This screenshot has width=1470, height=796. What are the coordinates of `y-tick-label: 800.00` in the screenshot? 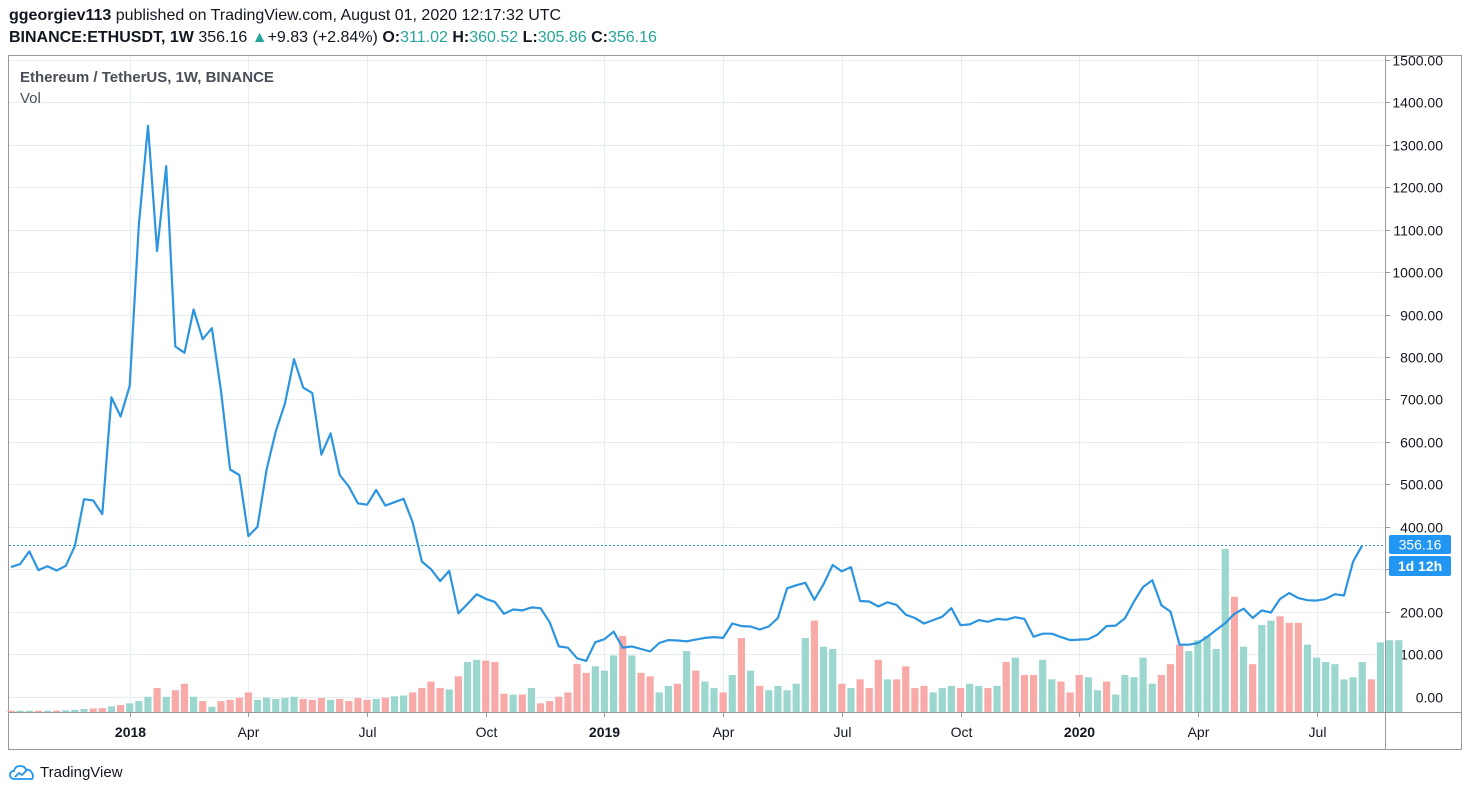 It's located at (1421, 358).